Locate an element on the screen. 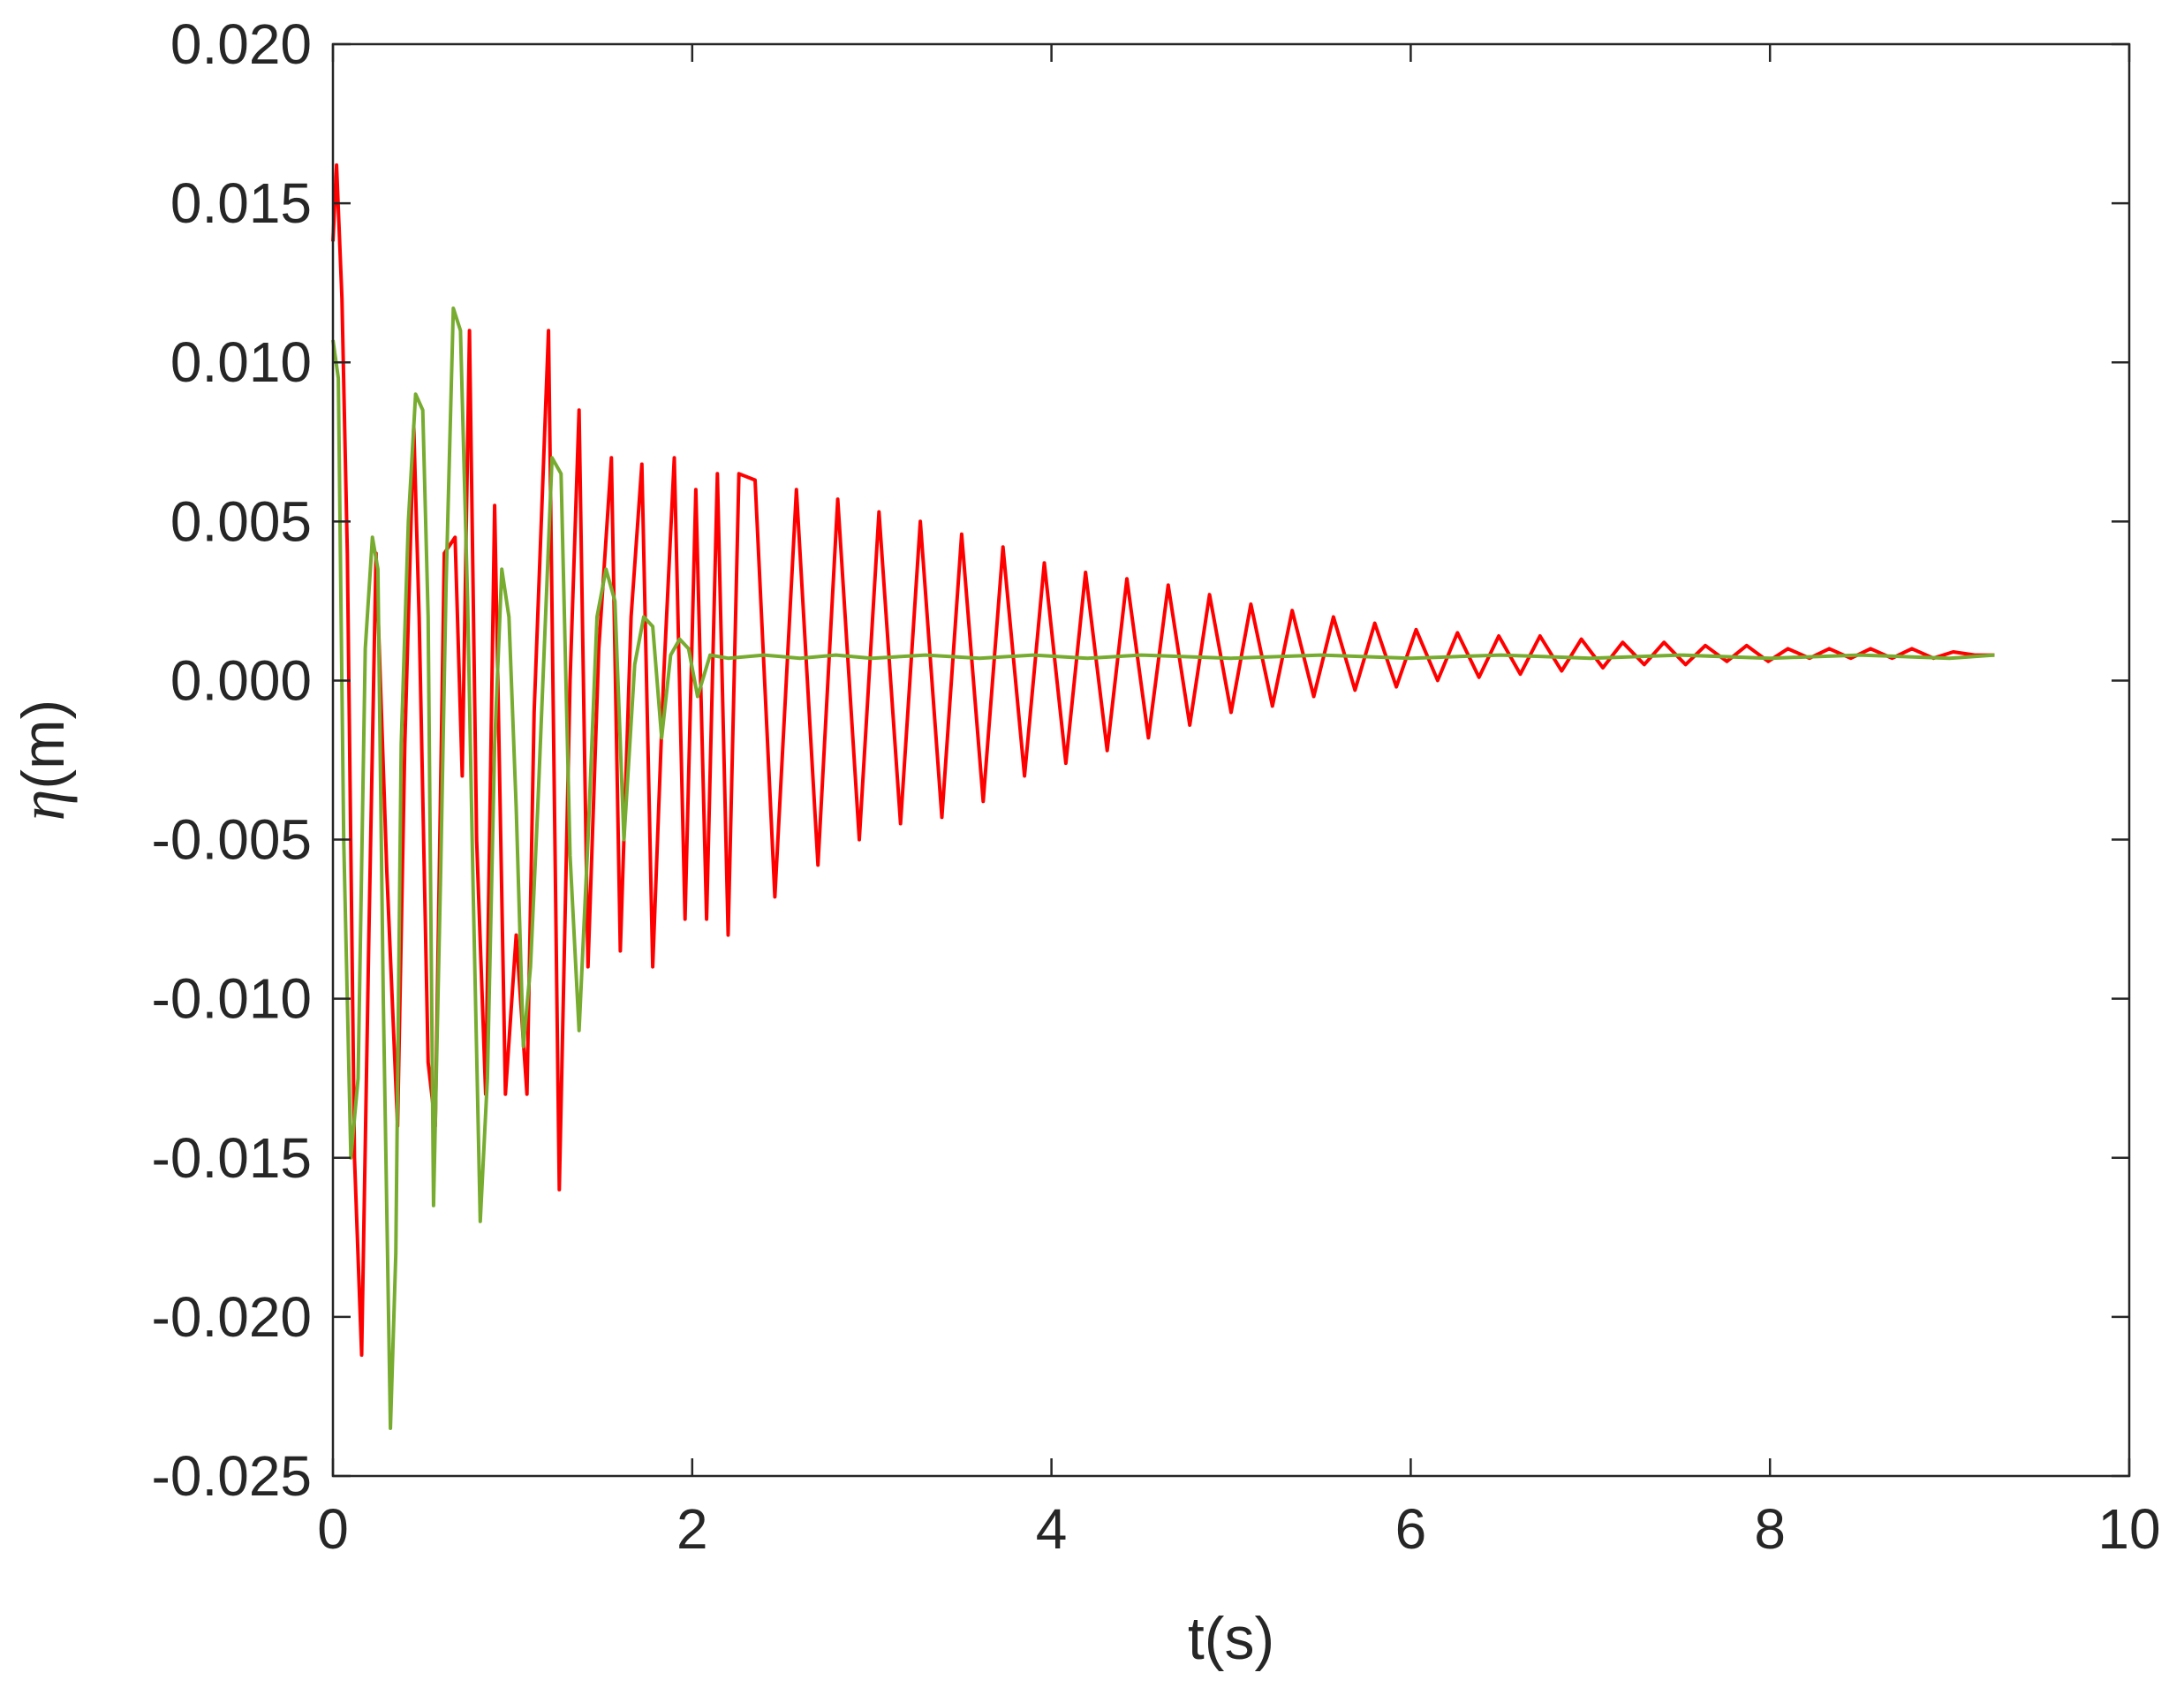  y-tick-label: -0.020 is located at coordinates (232, 1317).